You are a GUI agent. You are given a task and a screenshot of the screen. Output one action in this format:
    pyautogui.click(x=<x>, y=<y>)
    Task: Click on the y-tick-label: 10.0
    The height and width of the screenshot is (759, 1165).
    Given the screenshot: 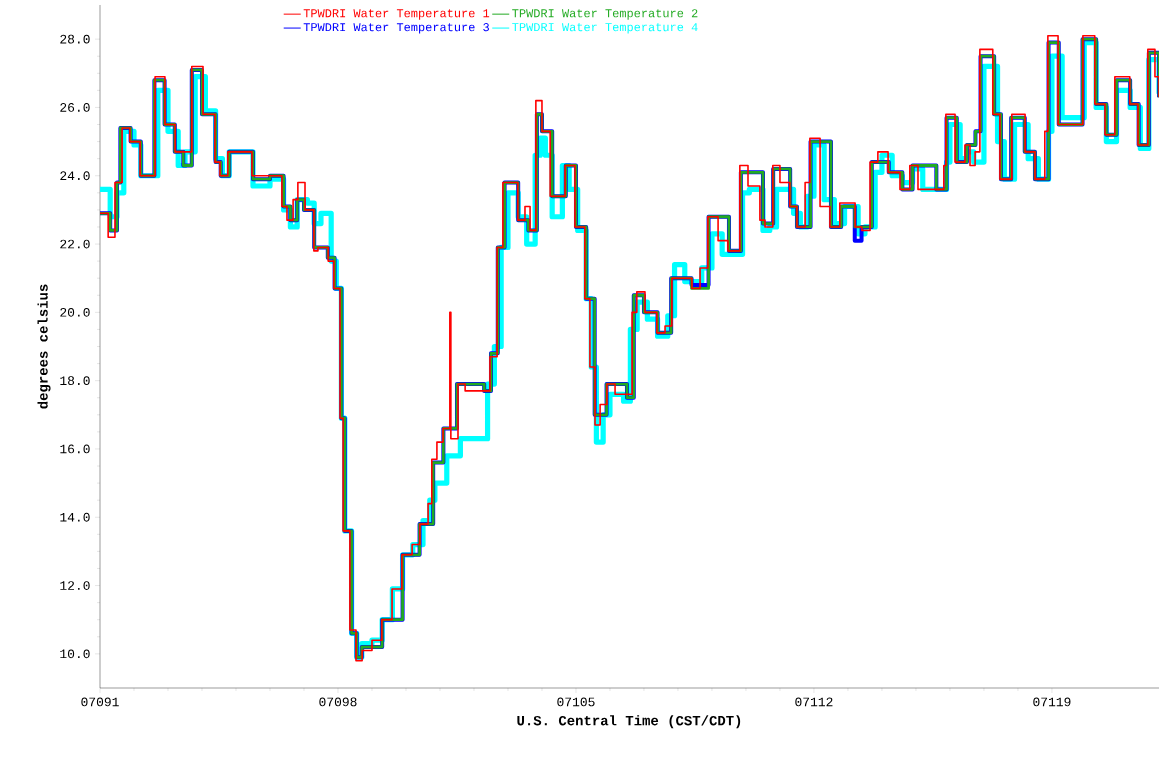 What is the action you would take?
    pyautogui.click(x=75, y=654)
    